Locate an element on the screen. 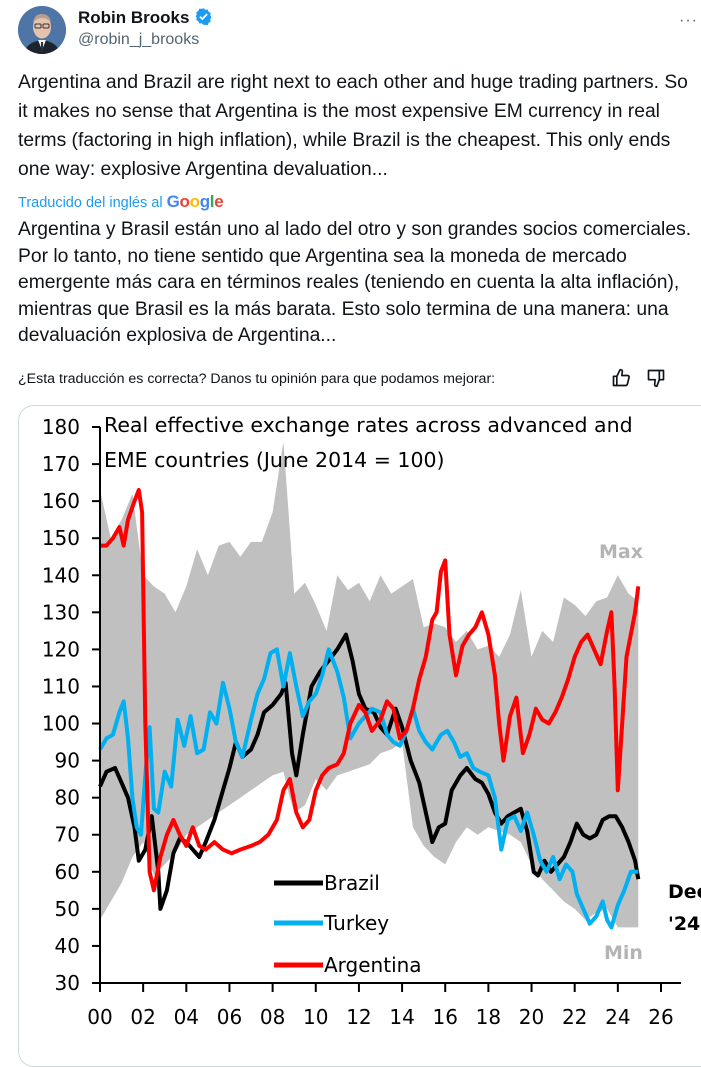  chart-title-line-2: EME countries (June 2014 = 100) is located at coordinates (274, 460).